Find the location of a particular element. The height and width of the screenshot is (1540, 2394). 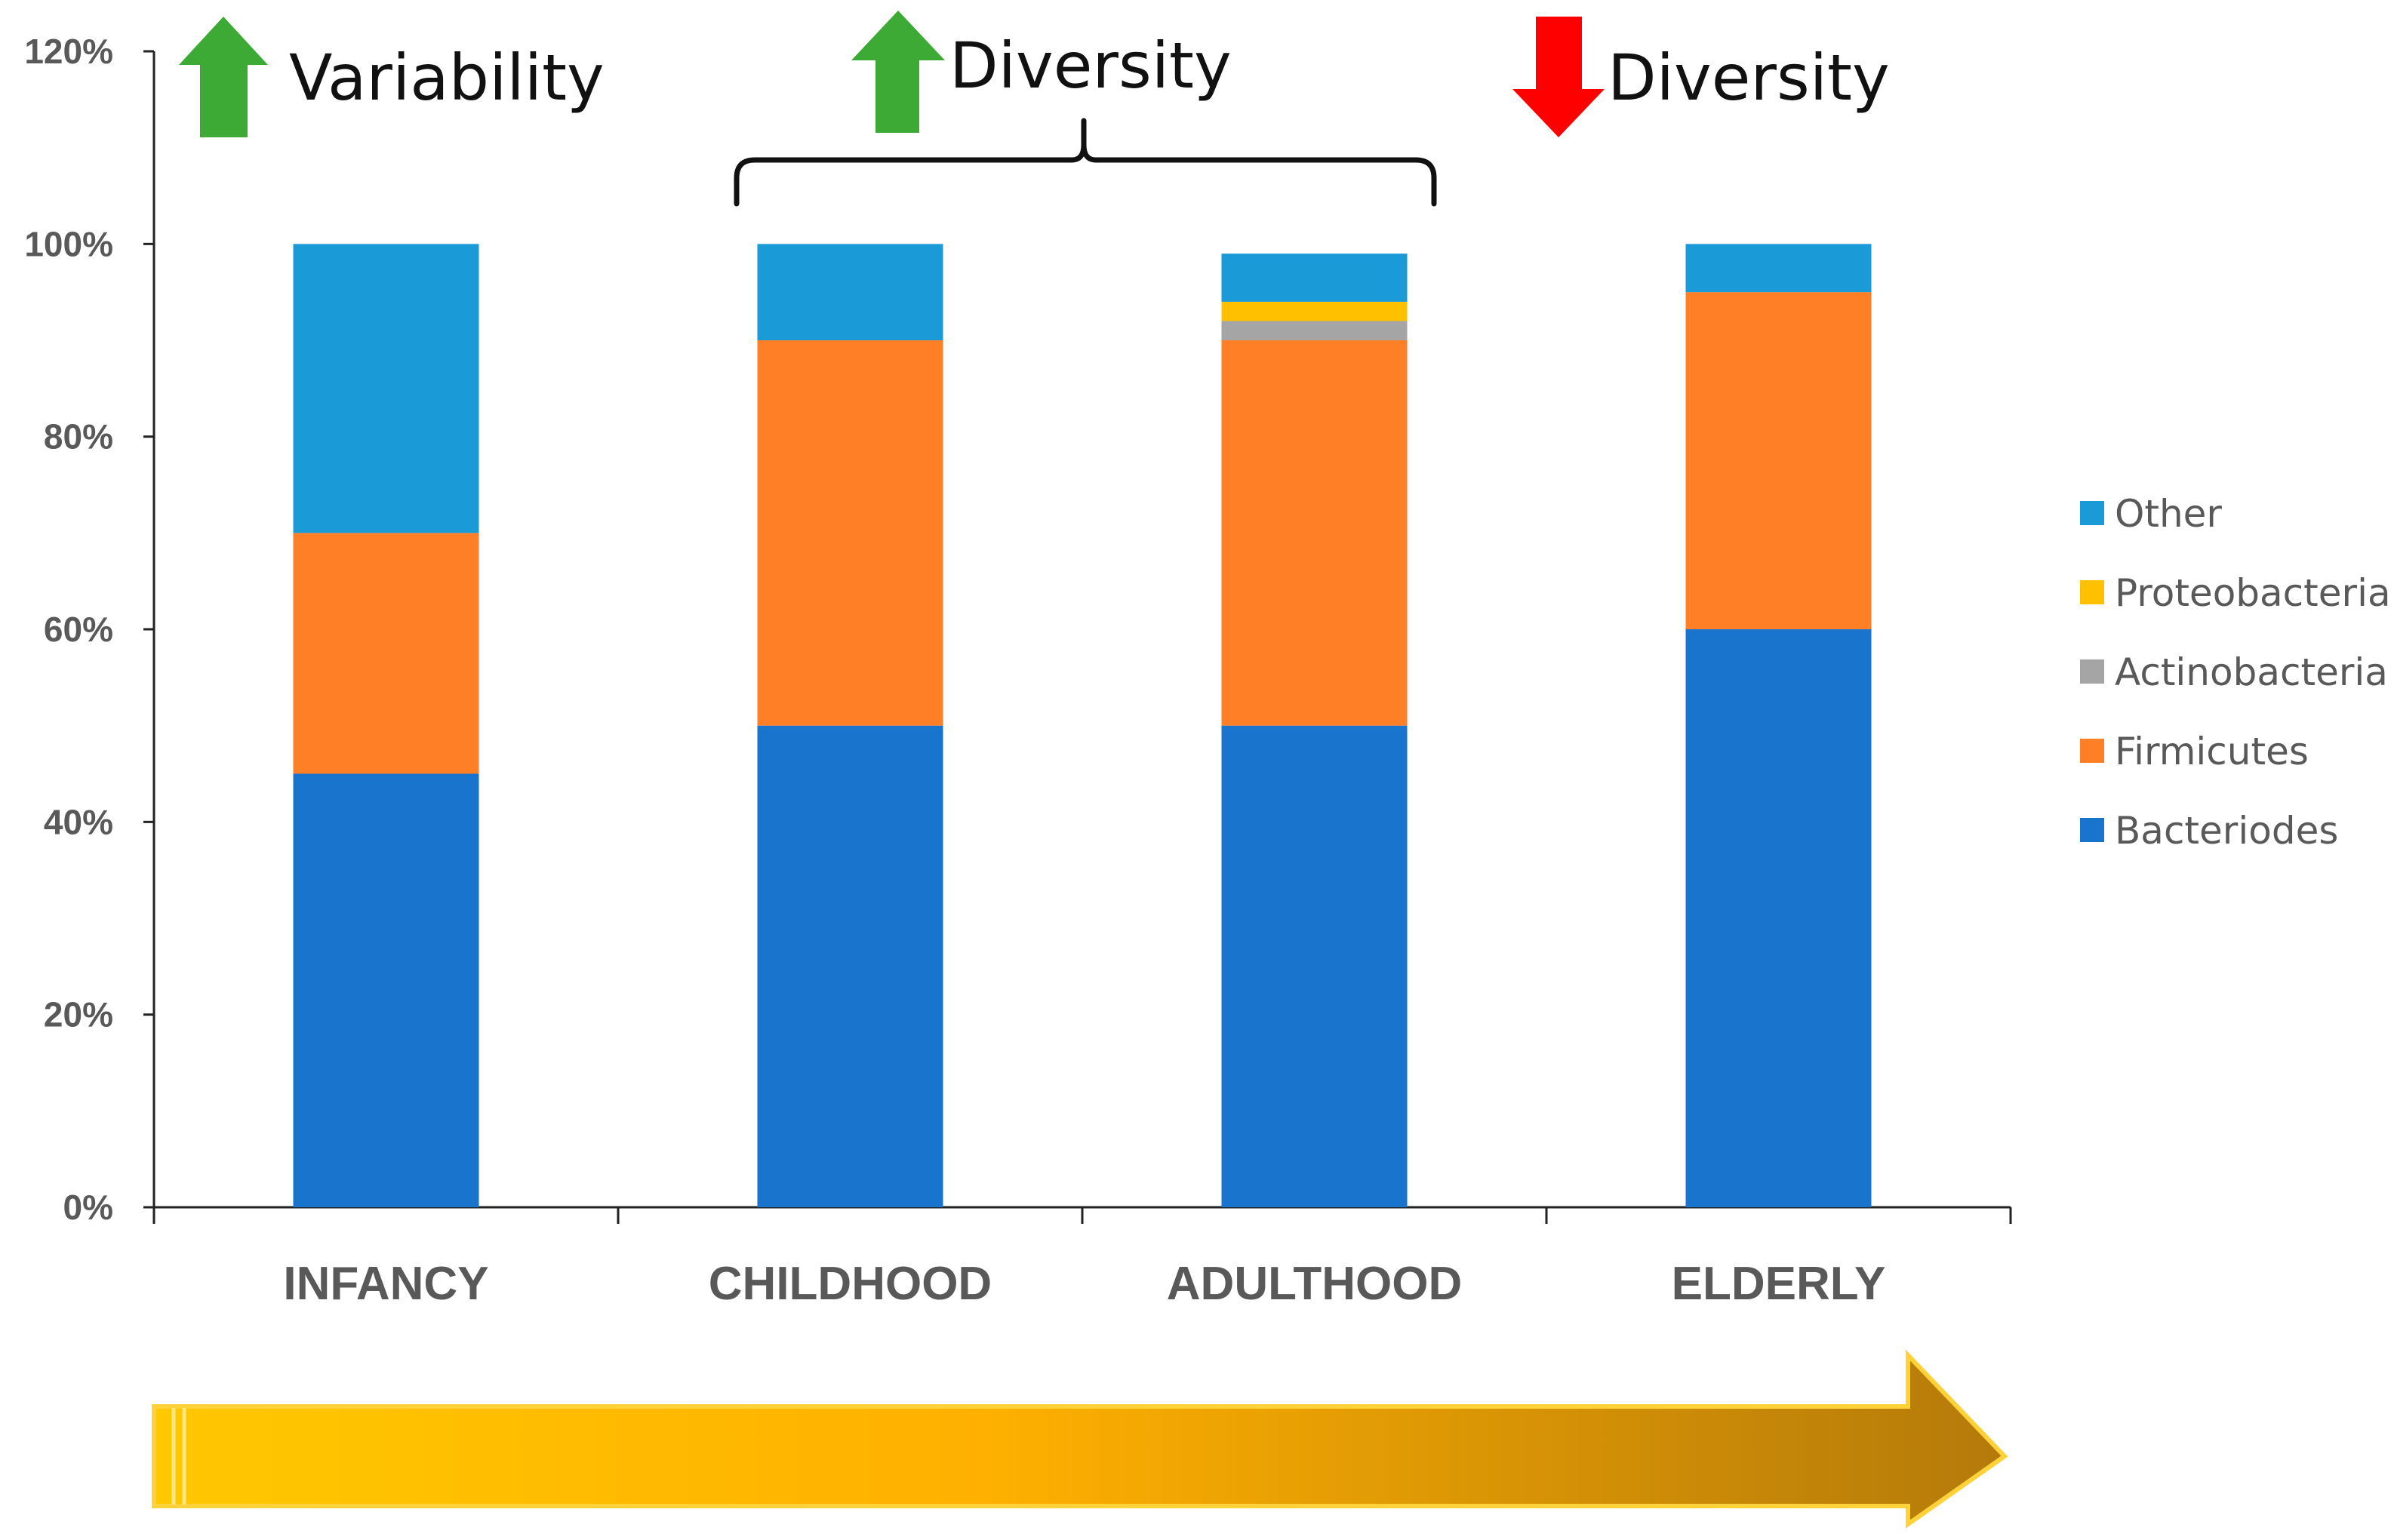

y-tick-label: 120% is located at coordinates (68, 51).